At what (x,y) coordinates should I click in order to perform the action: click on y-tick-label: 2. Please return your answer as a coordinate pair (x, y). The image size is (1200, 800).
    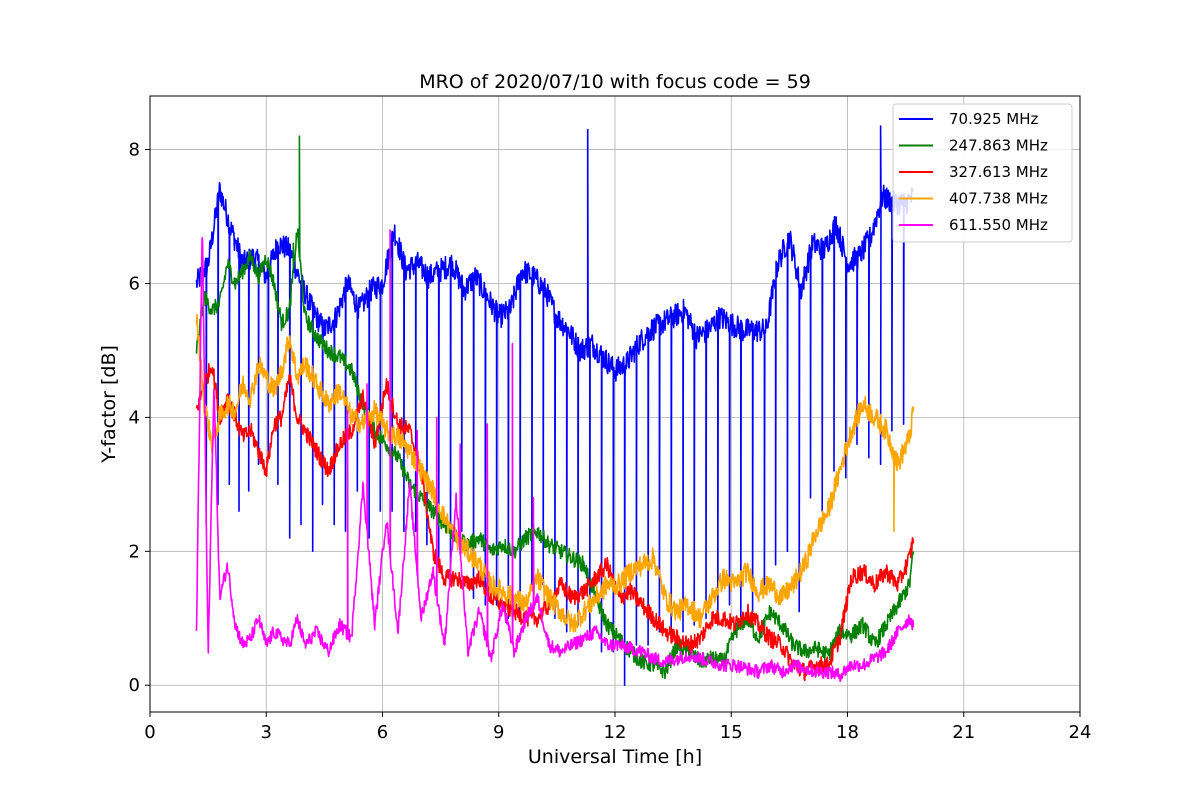
    Looking at the image, I should click on (134, 551).